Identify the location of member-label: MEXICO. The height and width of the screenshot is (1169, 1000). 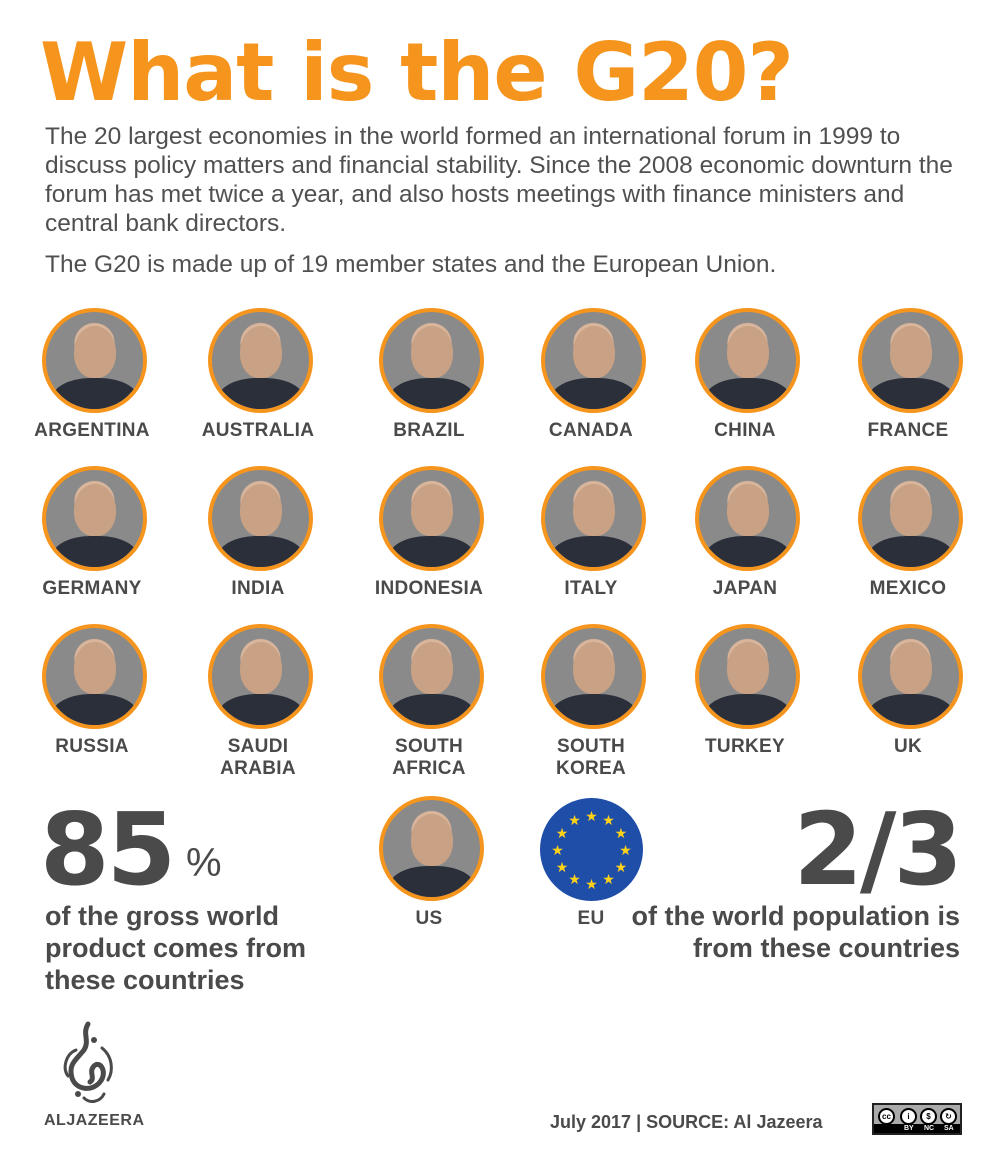
(908, 588).